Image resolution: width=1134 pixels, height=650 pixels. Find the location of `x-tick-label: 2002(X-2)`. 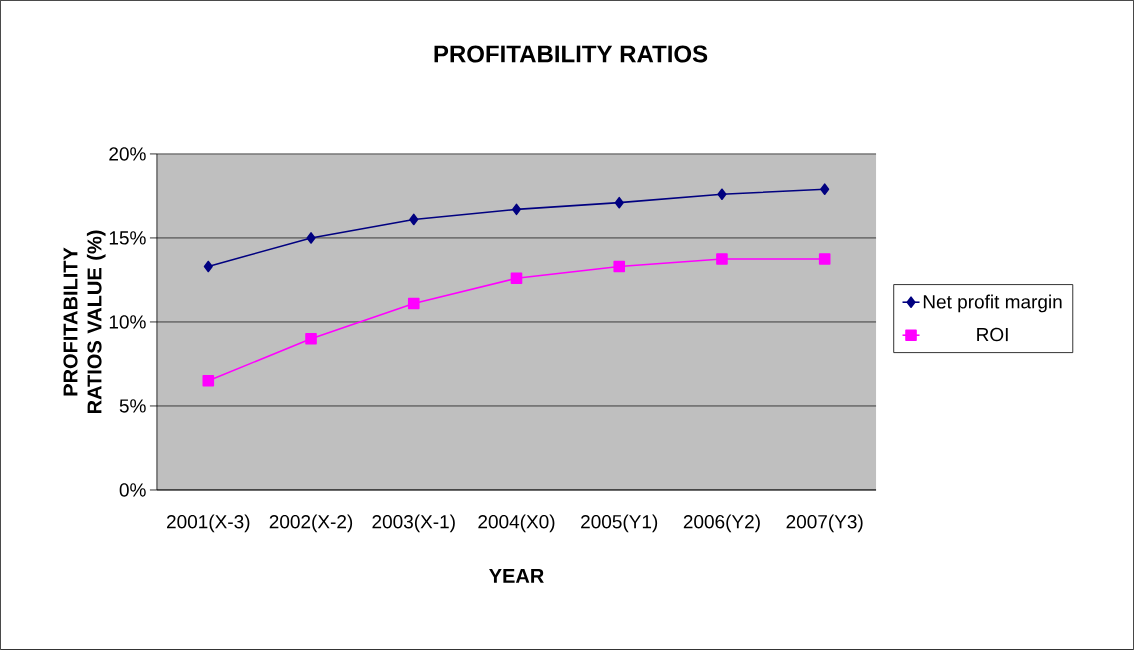

x-tick-label: 2002(X-2) is located at coordinates (311, 523).